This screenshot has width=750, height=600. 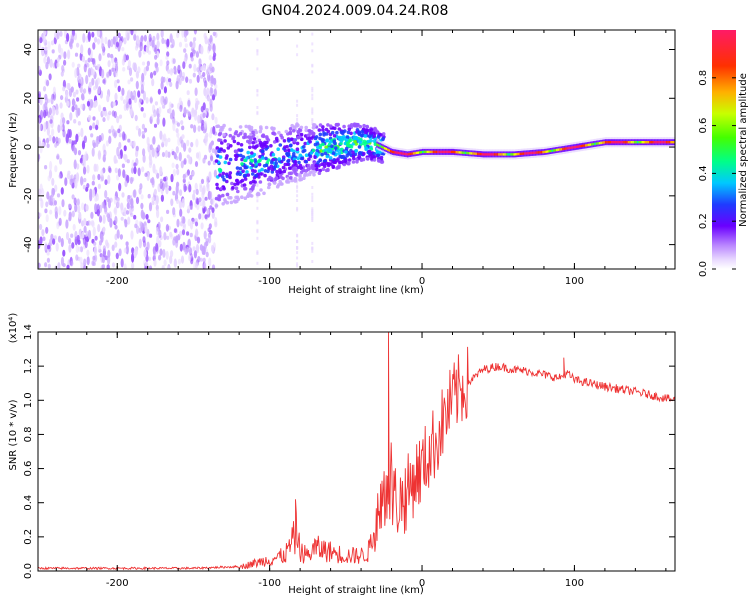 What do you see at coordinates (355, 11) in the screenshot?
I see `figure-title: GN04.2024.009.04.24.R08` at bounding box center [355, 11].